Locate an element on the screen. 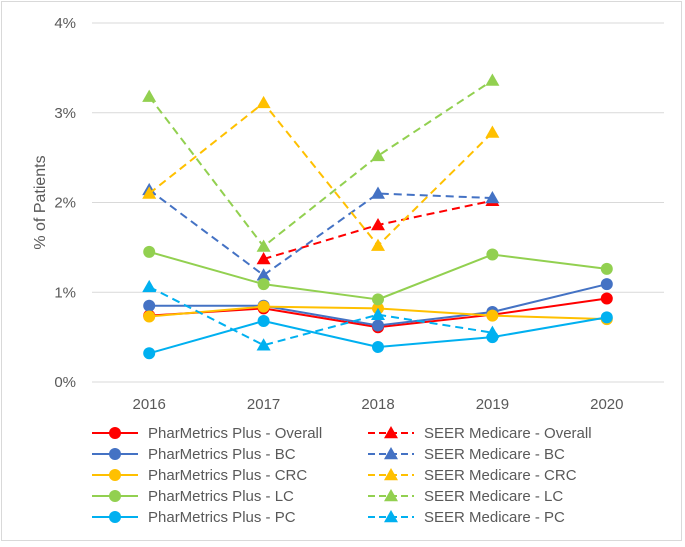 The image size is (685, 547). y-tick-label: 2% is located at coordinates (65, 203).